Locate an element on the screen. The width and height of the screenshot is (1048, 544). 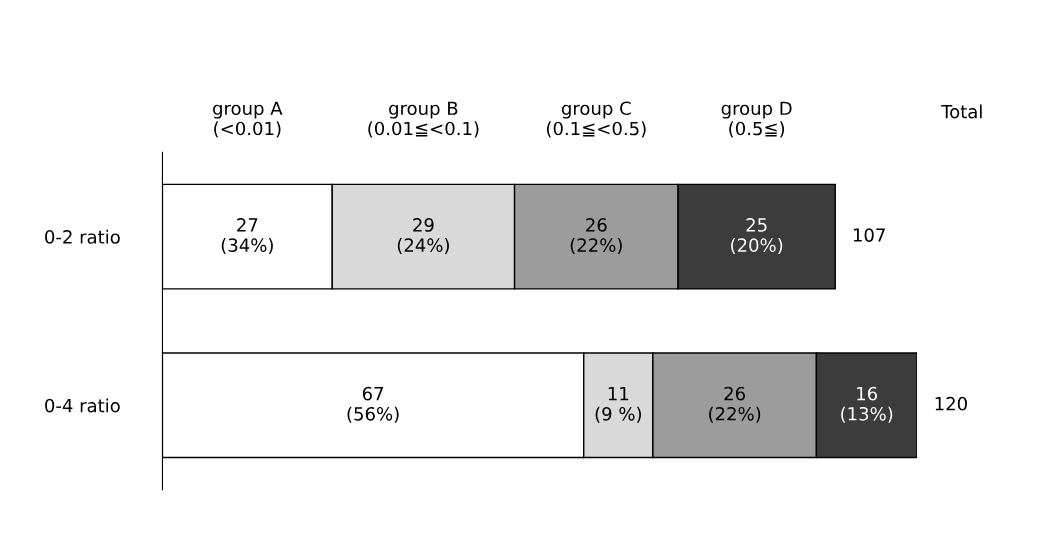
data-label: 29 (24%) is located at coordinates (423, 236).